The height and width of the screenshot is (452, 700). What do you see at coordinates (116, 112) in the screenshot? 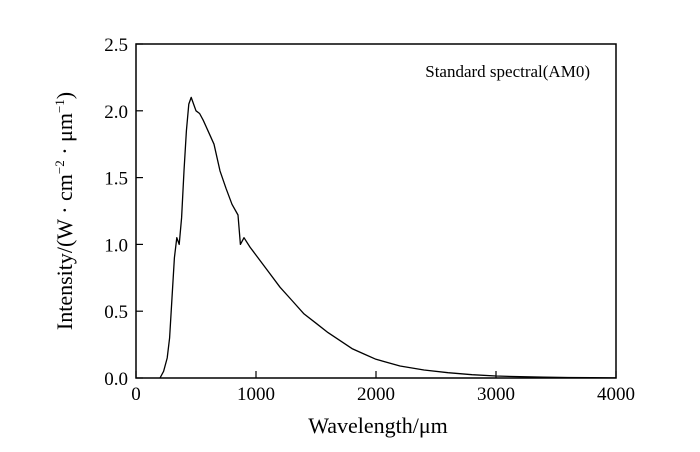
I see `y-tick-label: 2.0` at bounding box center [116, 112].